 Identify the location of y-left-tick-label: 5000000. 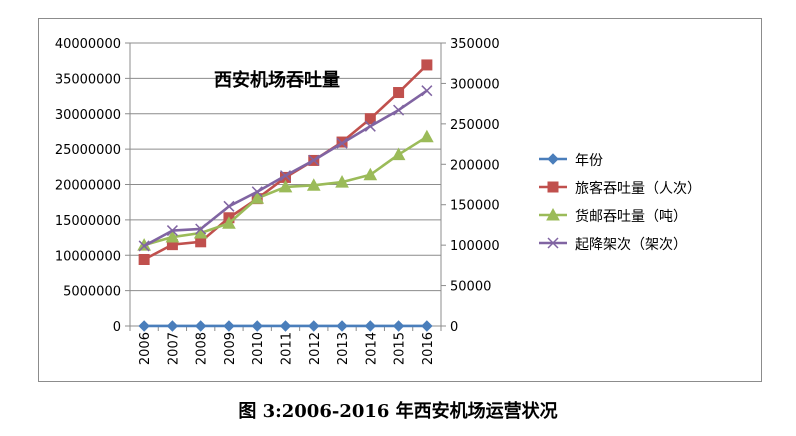
(92, 292).